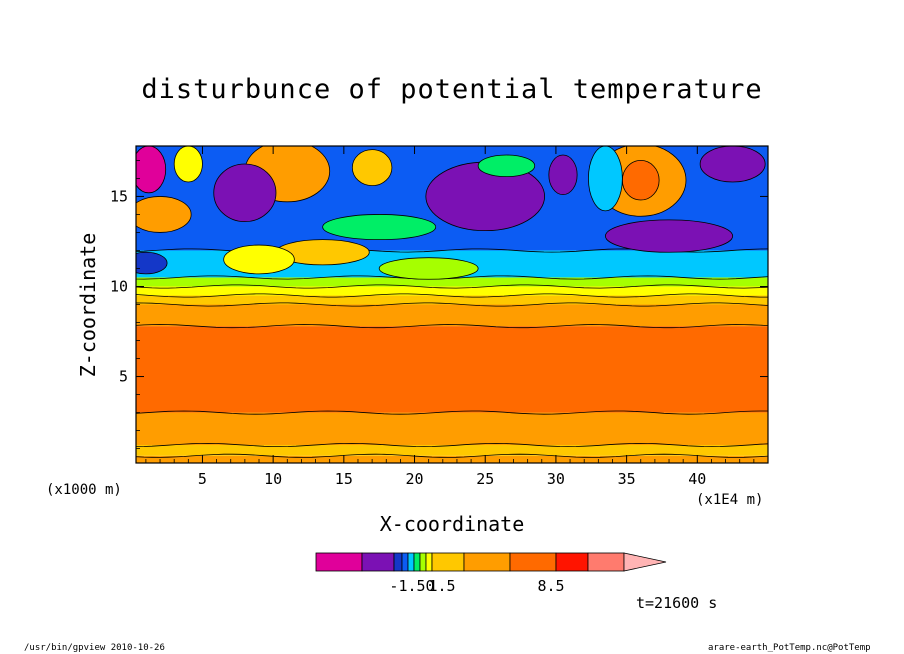 This screenshot has height=654, width=904. What do you see at coordinates (94, 648) in the screenshot?
I see `footer-left: /usr/bin/gpview 2010-10-26` at bounding box center [94, 648].